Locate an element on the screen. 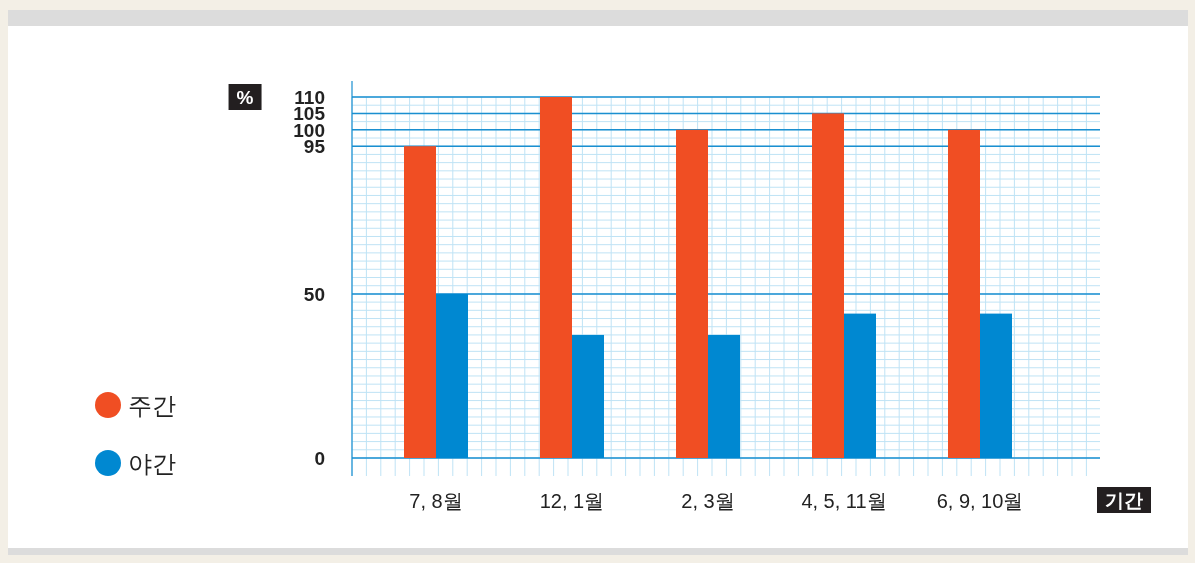  x-tick-label: 4, 5, 11월 is located at coordinates (844, 501).